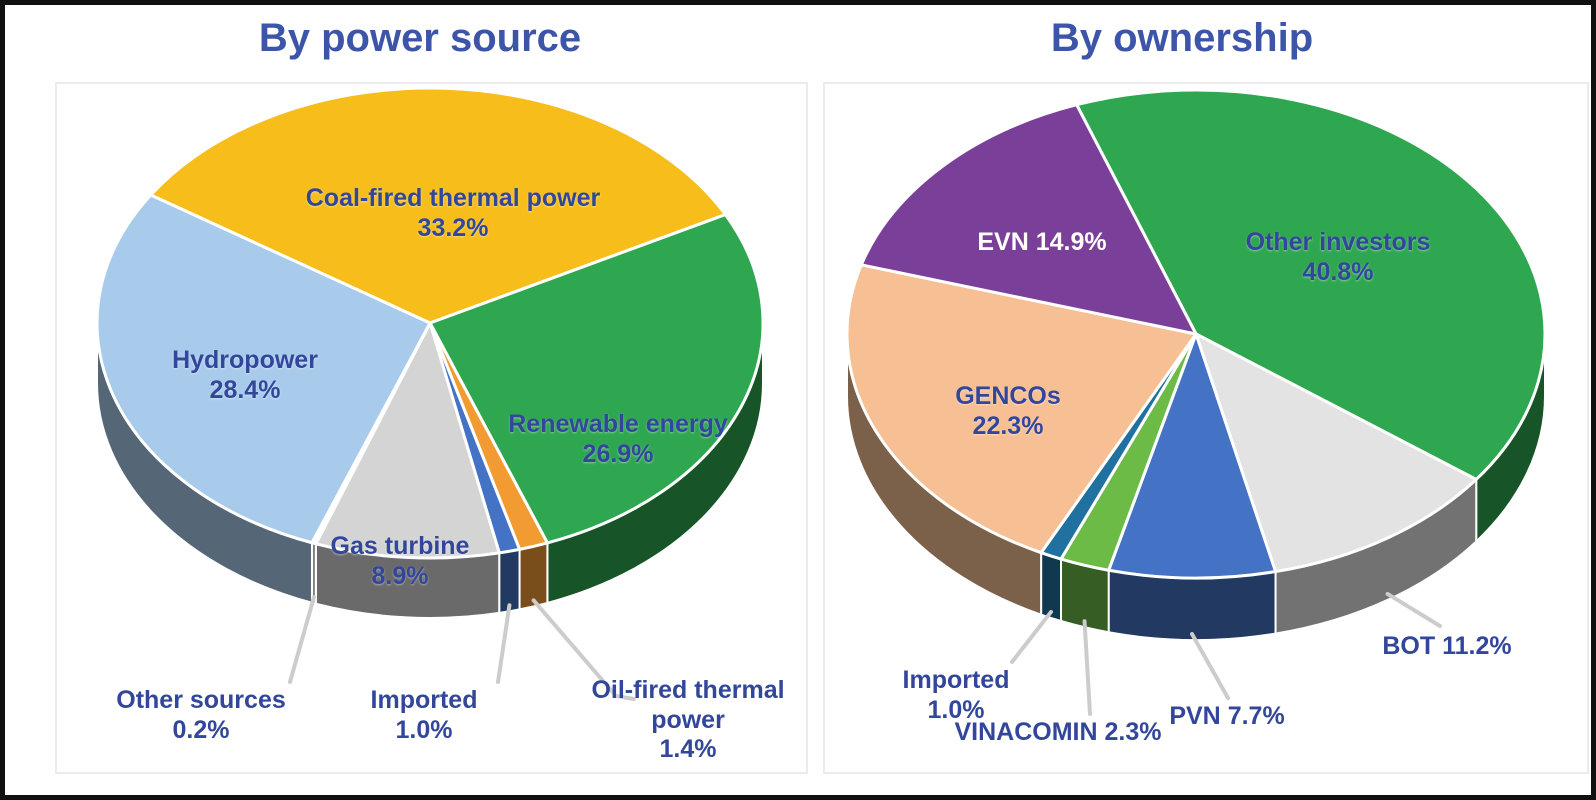 This screenshot has width=1596, height=800. Describe the element at coordinates (302, 639) in the screenshot. I see `leader-line-other-sources` at that location.